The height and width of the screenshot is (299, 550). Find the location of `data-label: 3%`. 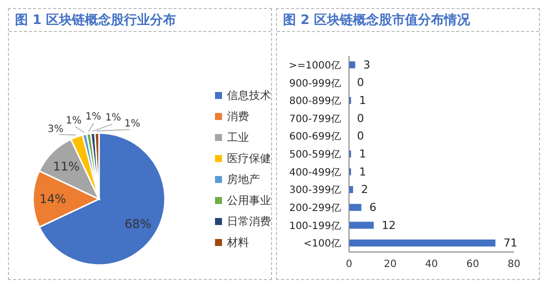

data-label: 3% is located at coordinates (56, 129).